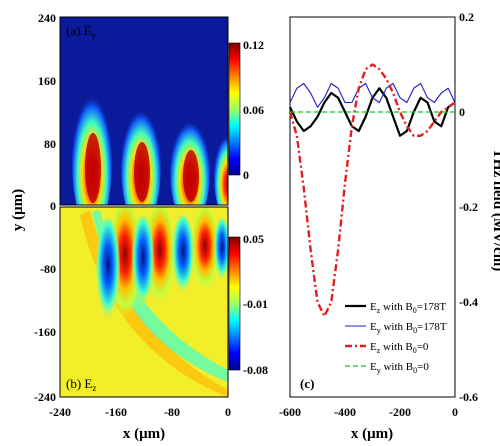 The width and height of the screenshot is (500, 446). I want to click on ytick-b-m160: -160, so click(45, 332).